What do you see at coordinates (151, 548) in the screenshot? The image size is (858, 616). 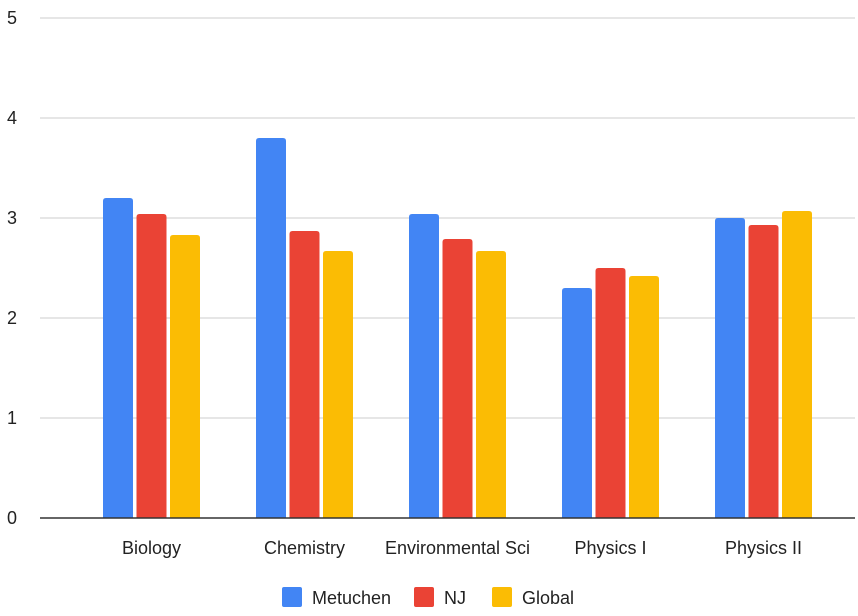 I see `x-category-label: Biology` at bounding box center [151, 548].